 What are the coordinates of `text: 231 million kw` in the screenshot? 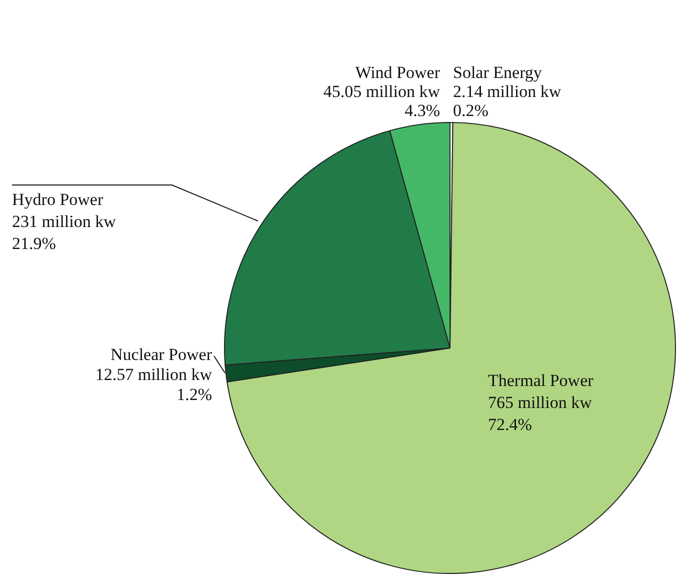 It's located at (64, 221).